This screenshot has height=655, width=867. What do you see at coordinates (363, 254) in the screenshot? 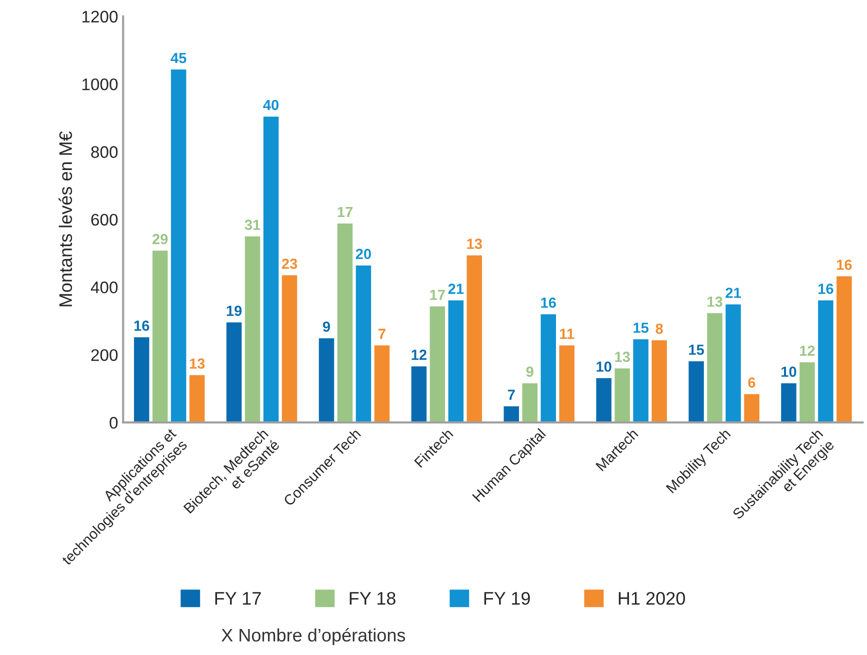
I see `annotation: 20` at bounding box center [363, 254].